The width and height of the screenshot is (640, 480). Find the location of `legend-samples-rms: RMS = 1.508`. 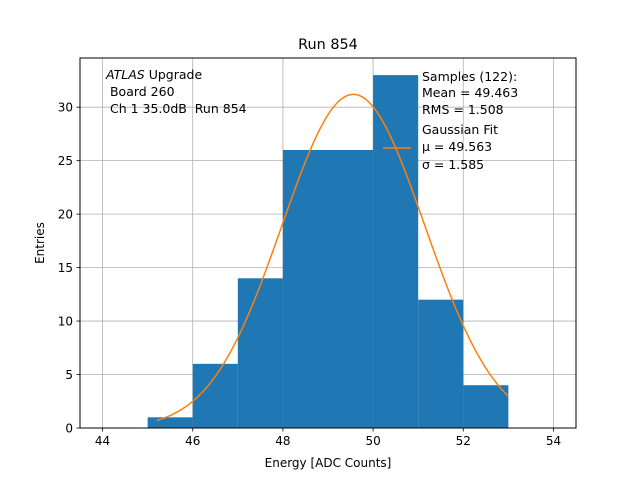

legend-samples-rms: RMS = 1.508 is located at coordinates (463, 109).